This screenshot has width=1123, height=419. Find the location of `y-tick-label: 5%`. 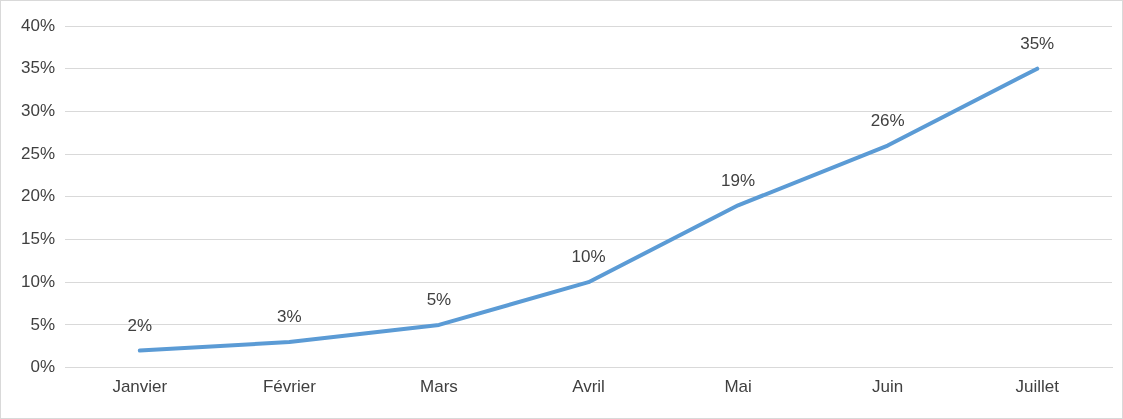

y-tick-label: 5% is located at coordinates (43, 324).